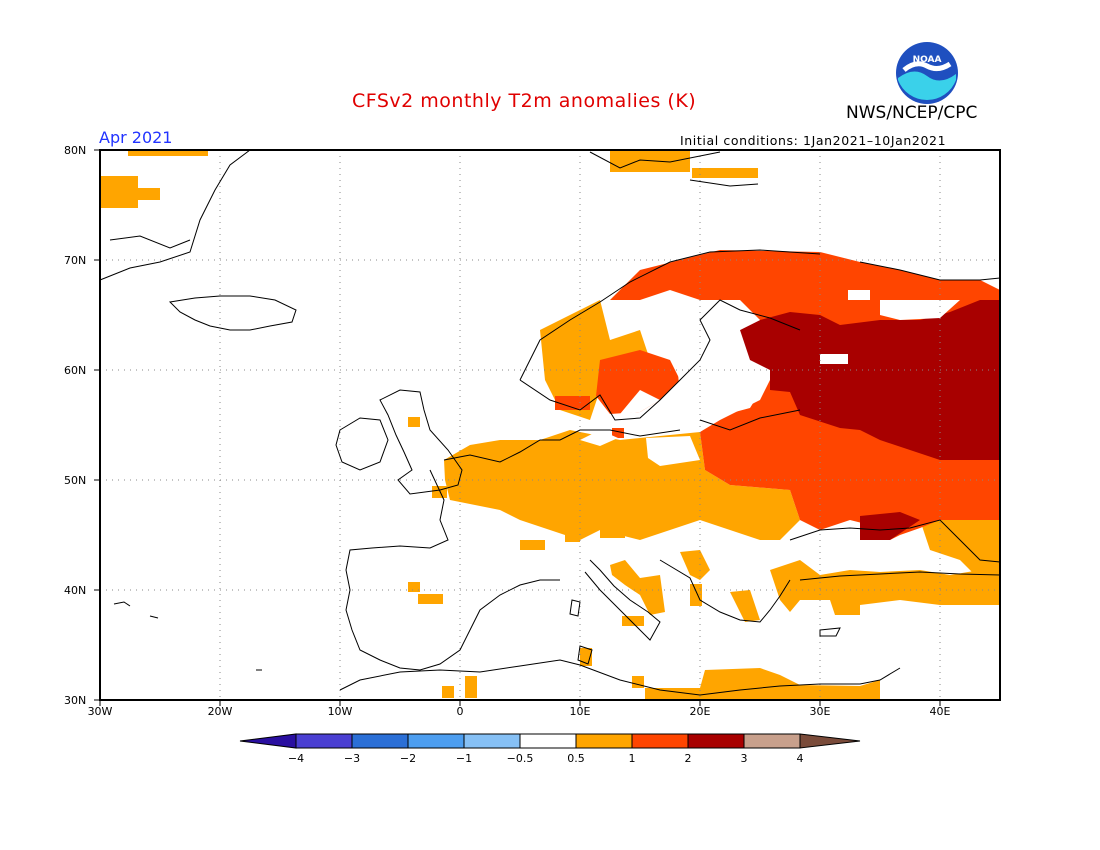  I want to click on colorbar-low-arrow, so click(268, 741).